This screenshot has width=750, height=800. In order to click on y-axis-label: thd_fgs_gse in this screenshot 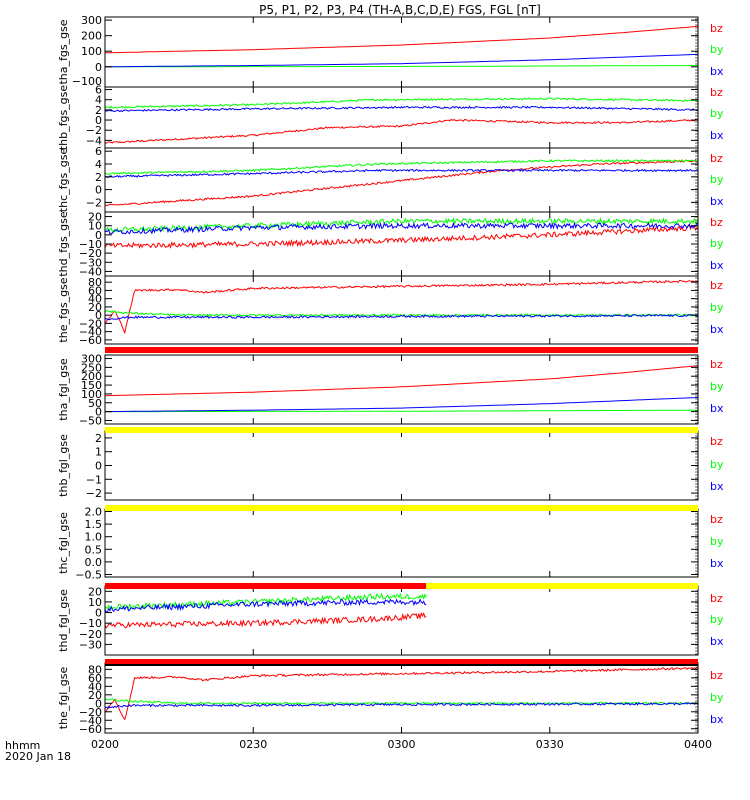, I will do `click(63, 244)`.